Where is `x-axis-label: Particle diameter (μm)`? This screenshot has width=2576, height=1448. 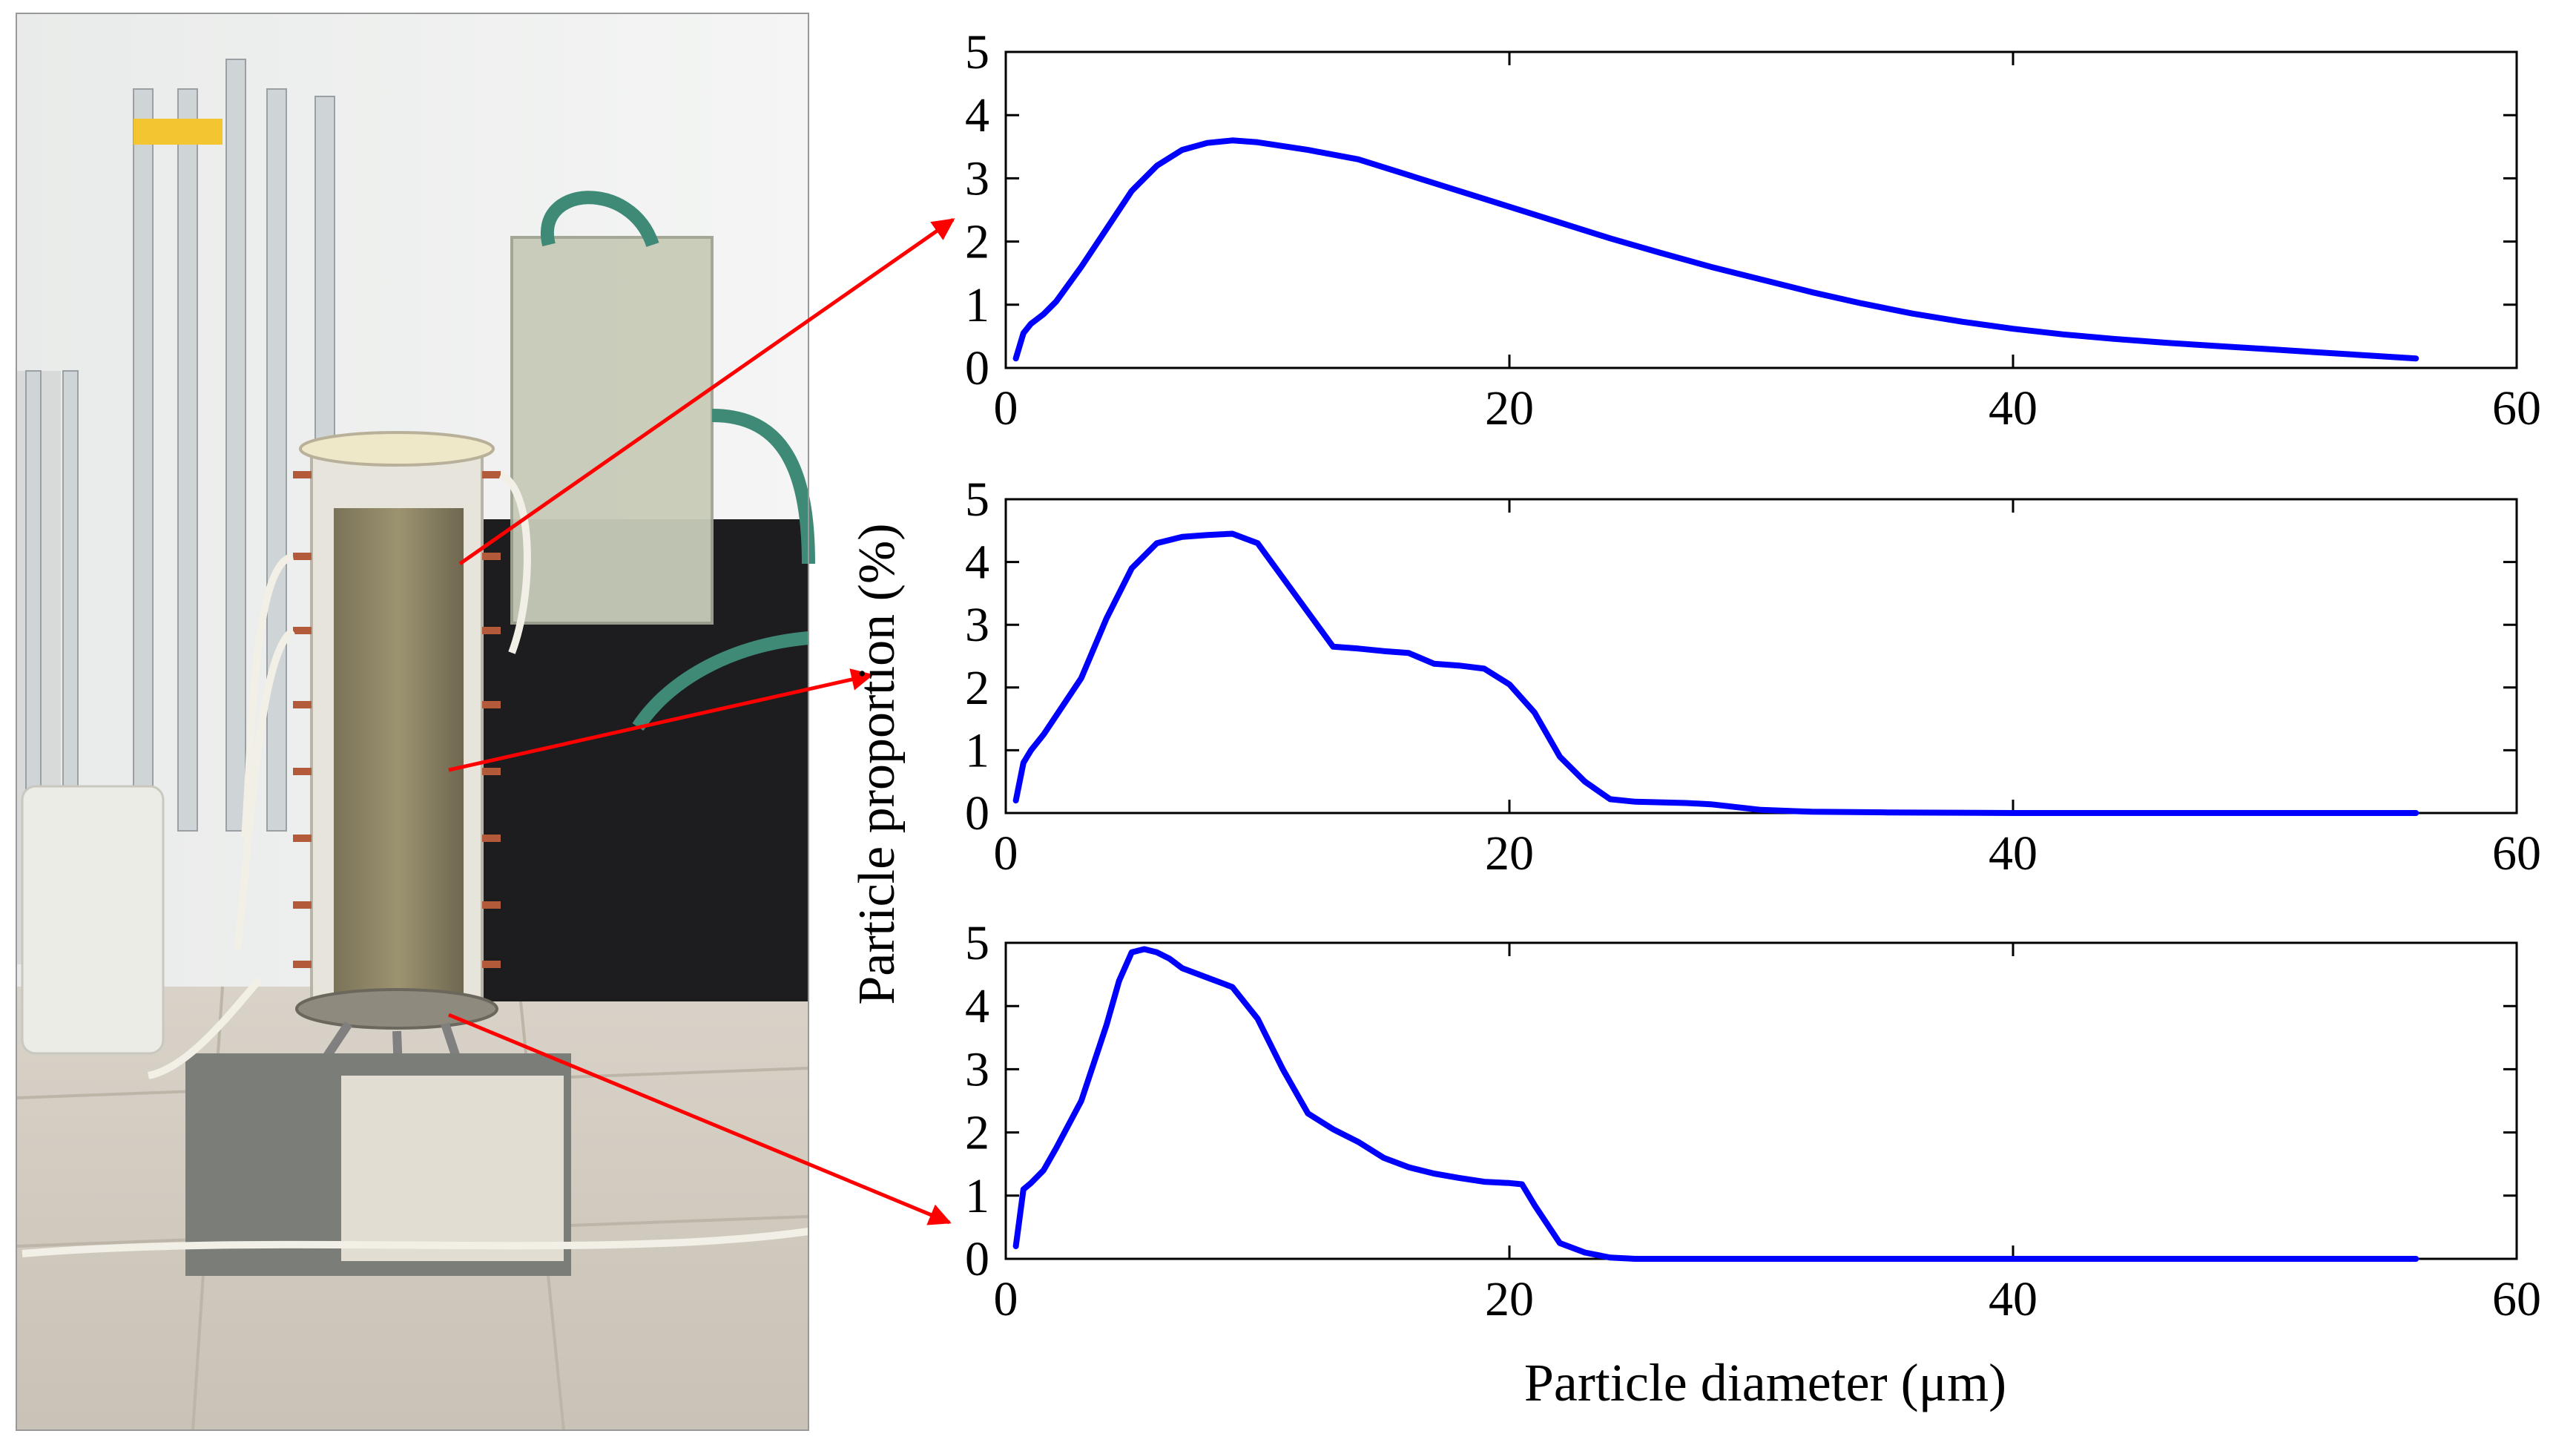 x-axis-label: Particle diameter (μm) is located at coordinates (1765, 1382).